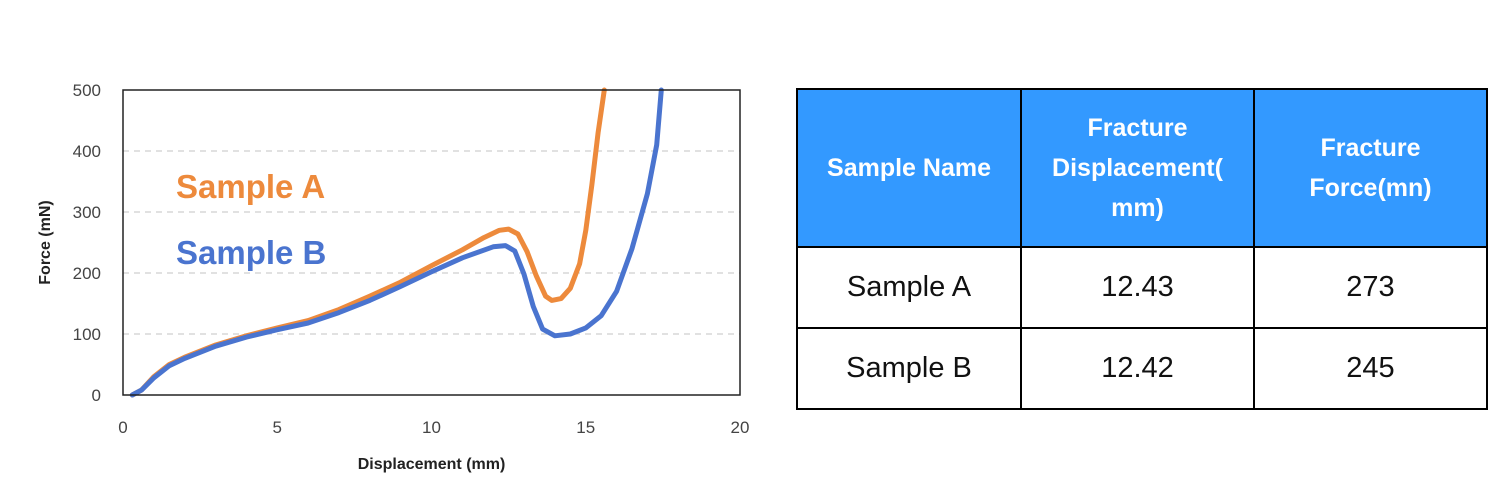  Describe the element at coordinates (87, 334) in the screenshot. I see `y-tick-label: 100` at that location.